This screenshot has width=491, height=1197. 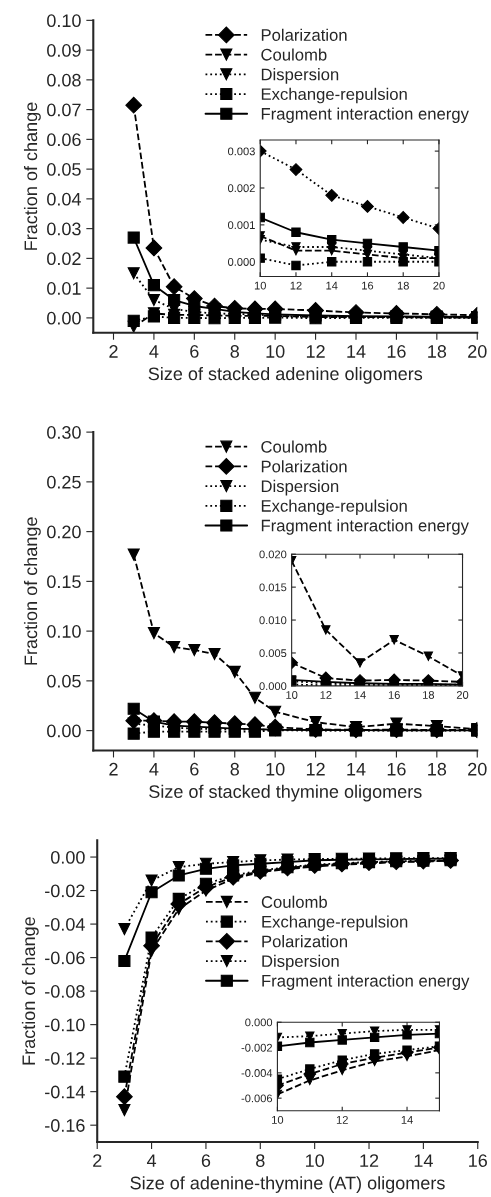 I want to click on x-axis-title: Size of stacked adenine oligomers, so click(x=285, y=375).